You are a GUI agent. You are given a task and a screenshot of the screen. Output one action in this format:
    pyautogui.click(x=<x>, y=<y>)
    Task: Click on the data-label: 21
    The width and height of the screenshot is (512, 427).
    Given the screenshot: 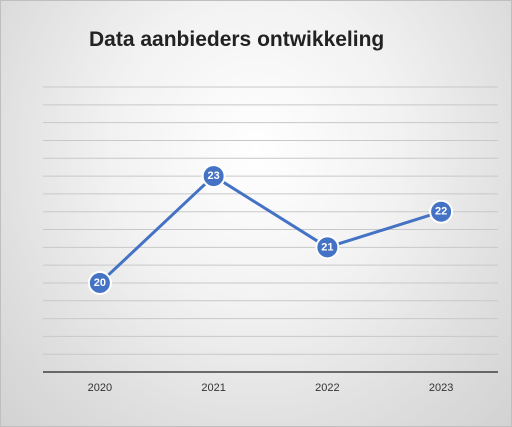 What is the action you would take?
    pyautogui.click(x=327, y=247)
    